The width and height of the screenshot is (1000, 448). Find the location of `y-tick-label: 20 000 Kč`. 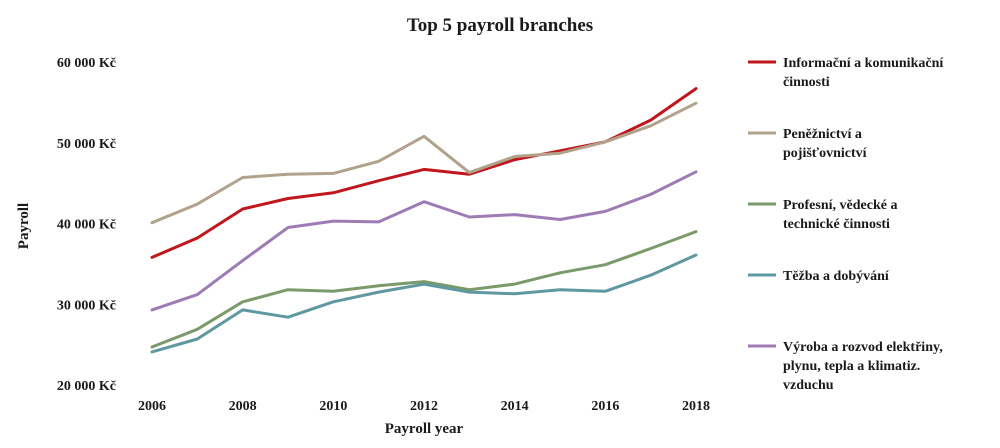

y-tick-label: 20 000 Kč is located at coordinates (86, 386).